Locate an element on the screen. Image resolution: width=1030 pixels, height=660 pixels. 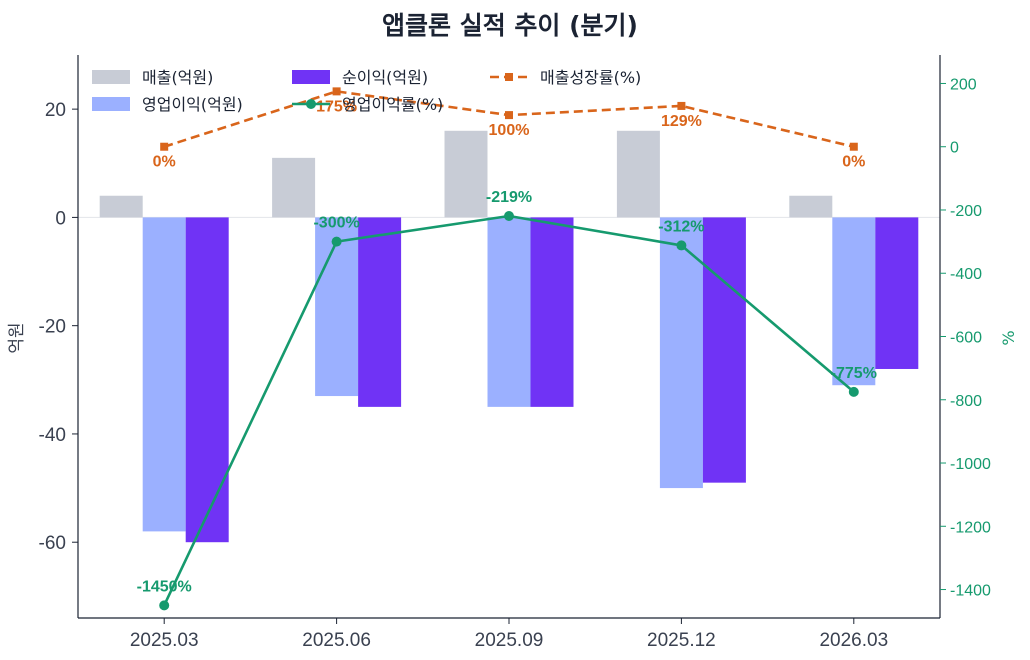
x-tick-label: 2025.12 is located at coordinates (681, 640).